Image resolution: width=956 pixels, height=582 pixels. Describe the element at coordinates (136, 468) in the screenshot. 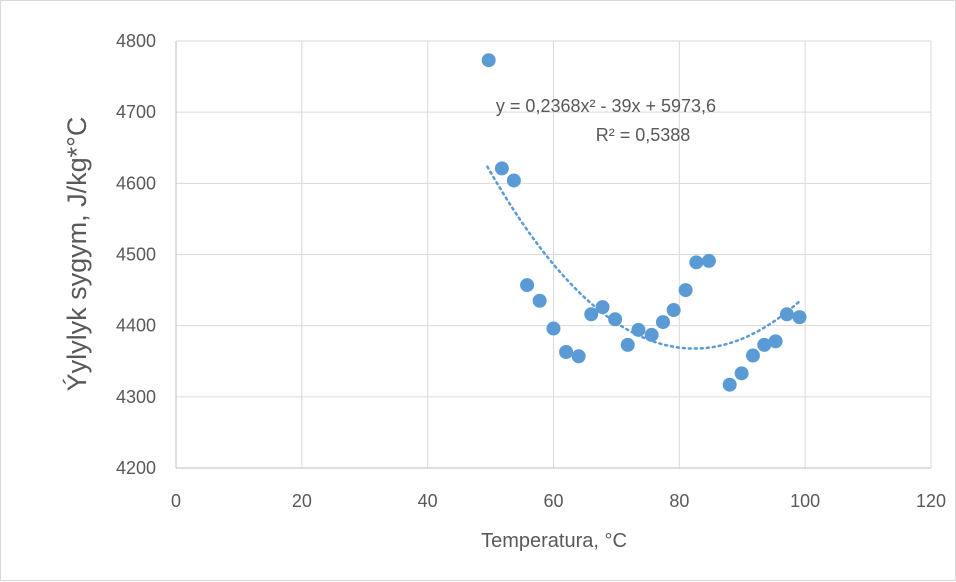

I see `y-tick-label: 4200` at that location.